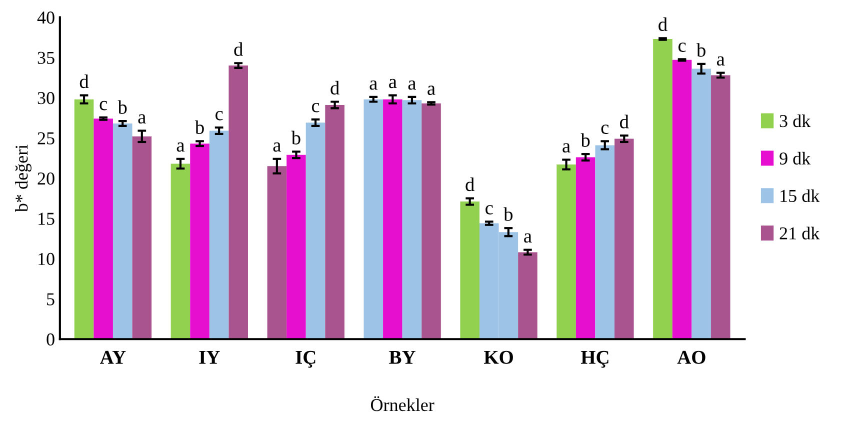  I want to click on y-tick-label: 30, so click(46, 98).